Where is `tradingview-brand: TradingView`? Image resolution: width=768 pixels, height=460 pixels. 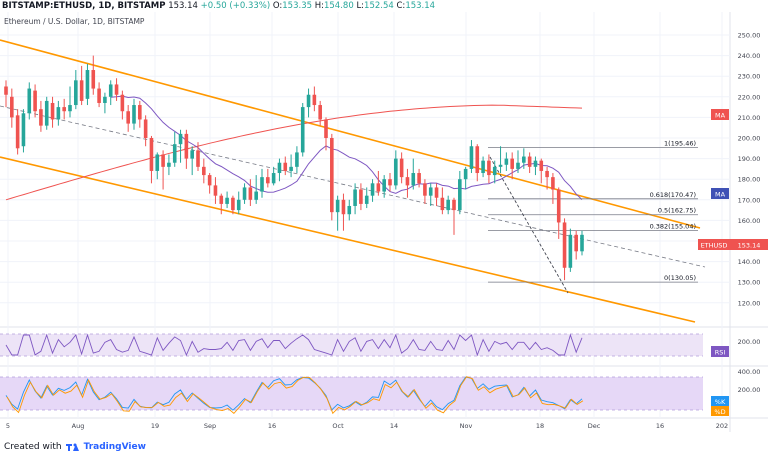 tradingview-brand: TradingView is located at coordinates (114, 447).